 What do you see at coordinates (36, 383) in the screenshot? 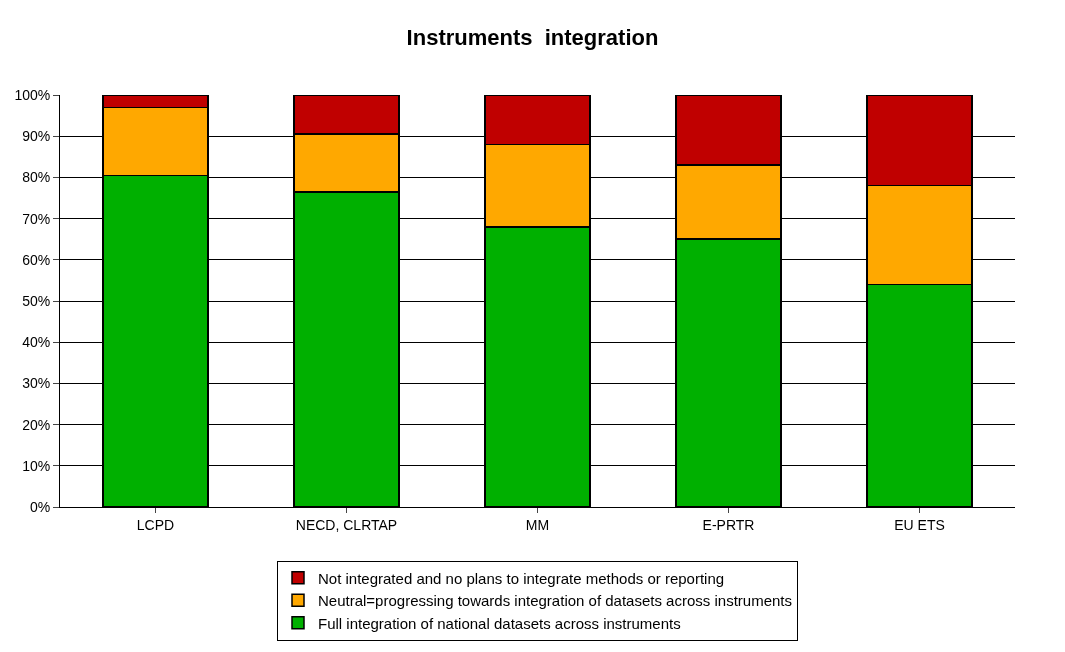
I see `y-tick-label: 30%` at bounding box center [36, 383].